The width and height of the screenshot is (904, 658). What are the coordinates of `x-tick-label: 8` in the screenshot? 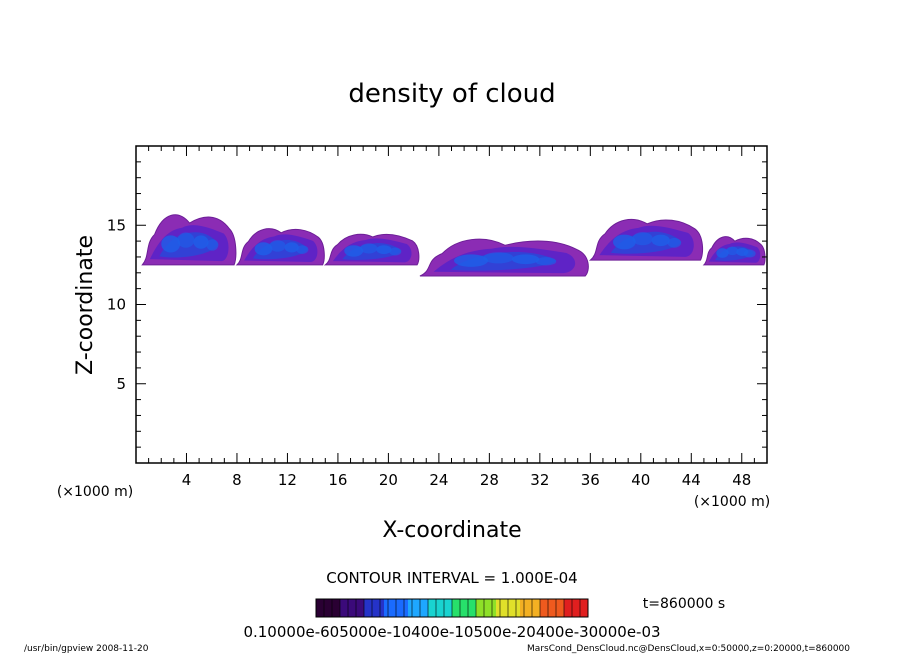 It's located at (237, 480).